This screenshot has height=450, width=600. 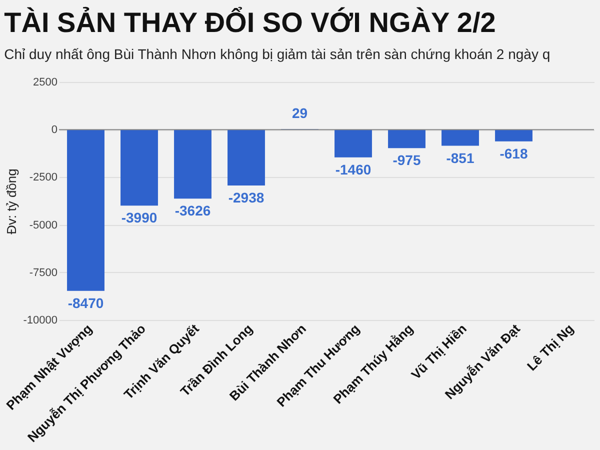 What do you see at coordinates (139, 218) in the screenshot?
I see `data-label: -3990` at bounding box center [139, 218].